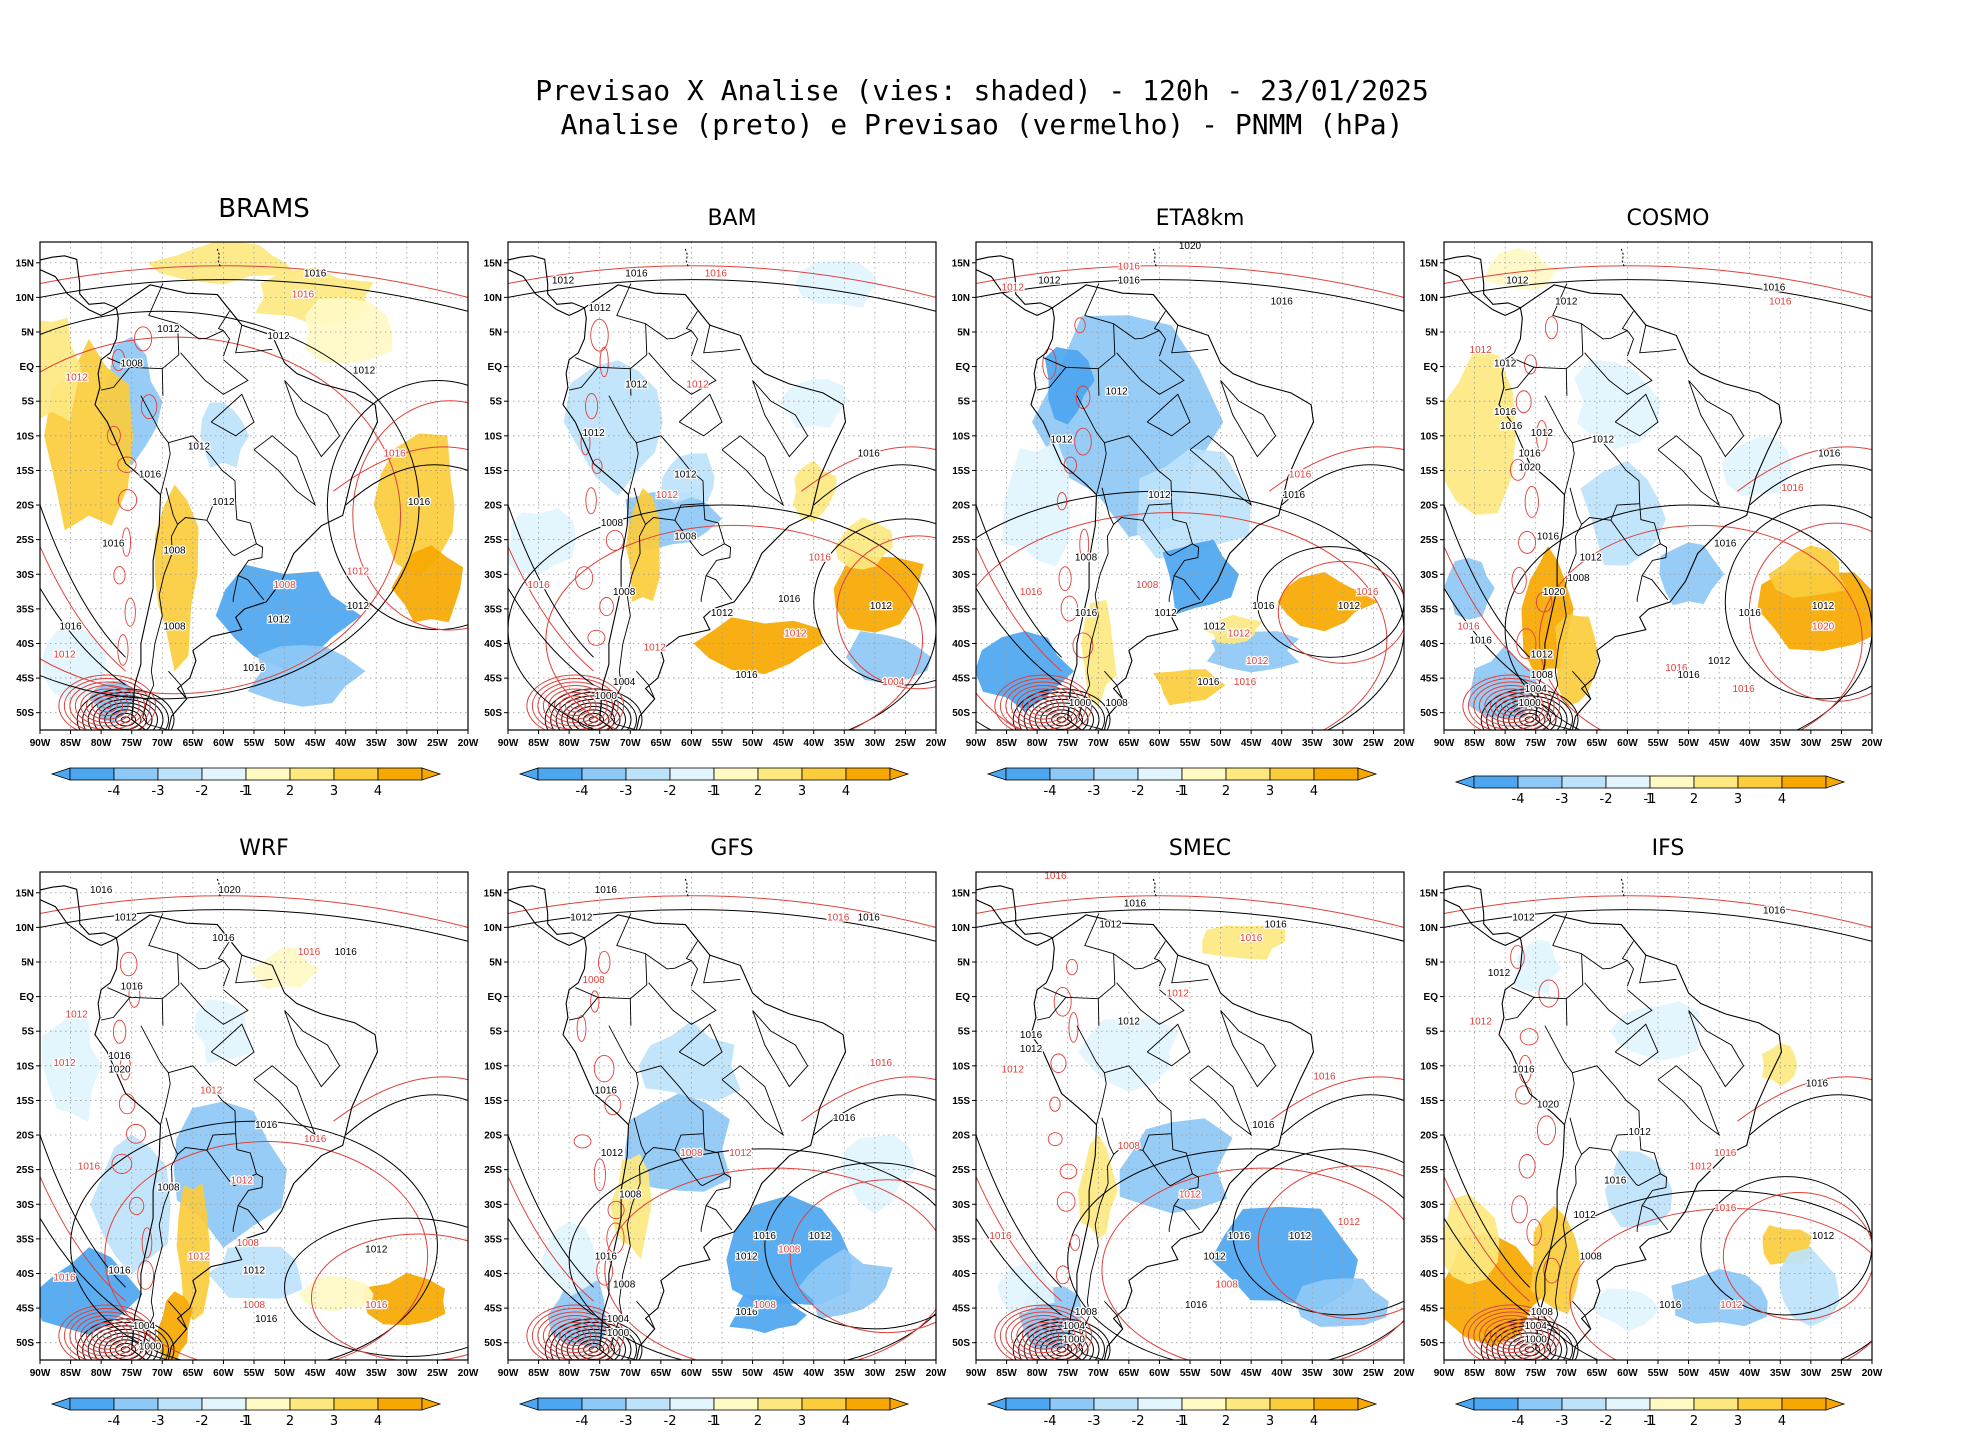 The height and width of the screenshot is (1436, 1964). I want to click on colorbar-label: 4, so click(378, 1421).